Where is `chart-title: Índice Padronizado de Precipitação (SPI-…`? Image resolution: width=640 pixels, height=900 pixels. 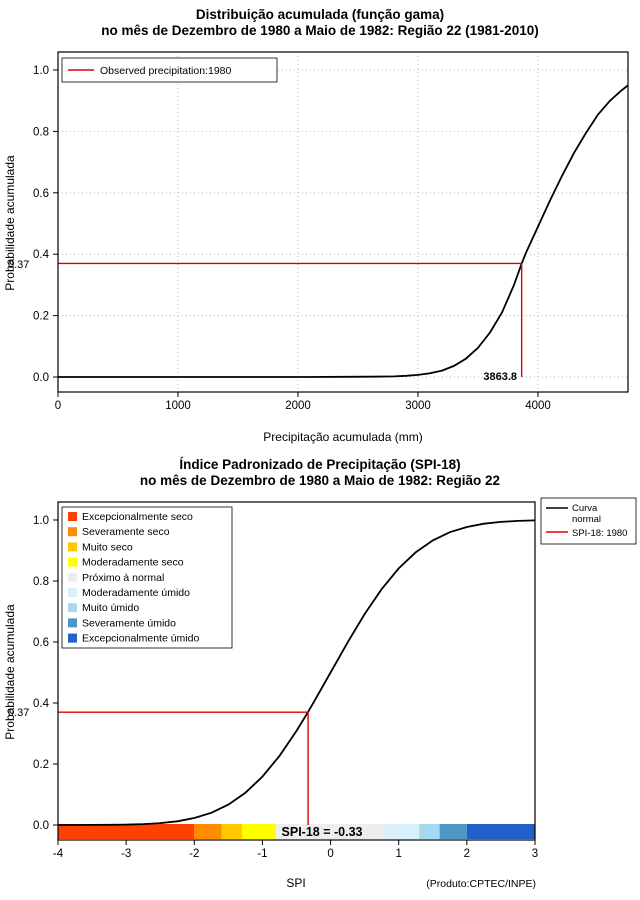
chart-title: Índice Padronizado de Precipitação (SPI-… is located at coordinates (319, 464).